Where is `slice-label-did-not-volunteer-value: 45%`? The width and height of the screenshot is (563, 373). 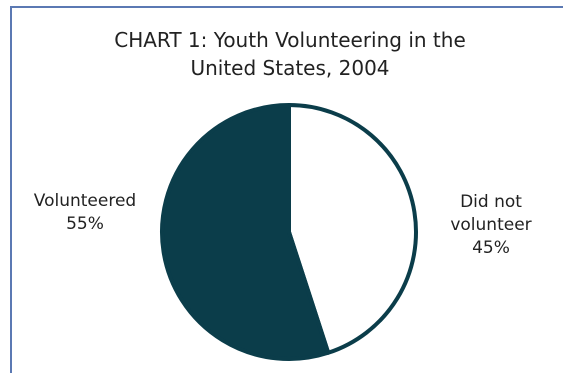
slice-label-did-not-volunteer-value: 45% is located at coordinates (491, 248).